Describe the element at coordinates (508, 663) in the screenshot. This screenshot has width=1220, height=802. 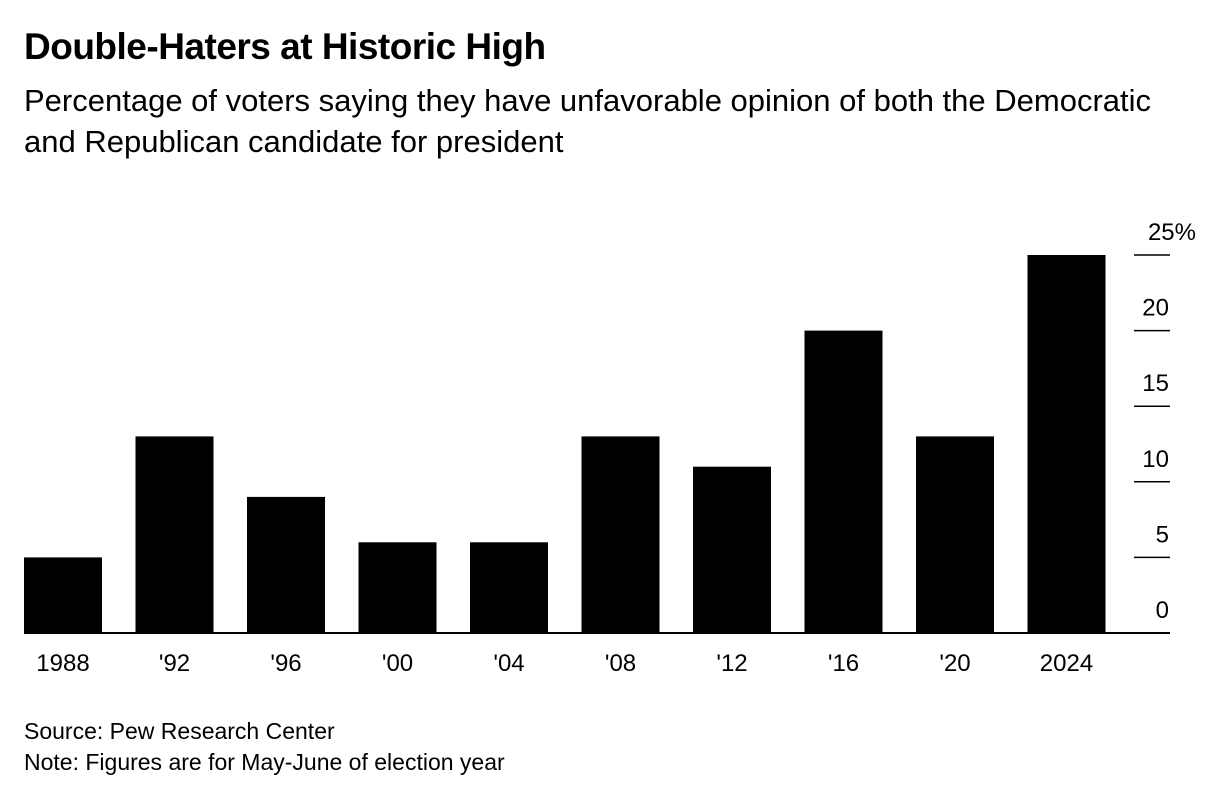
I see `x-tick-label-04: '04` at that location.